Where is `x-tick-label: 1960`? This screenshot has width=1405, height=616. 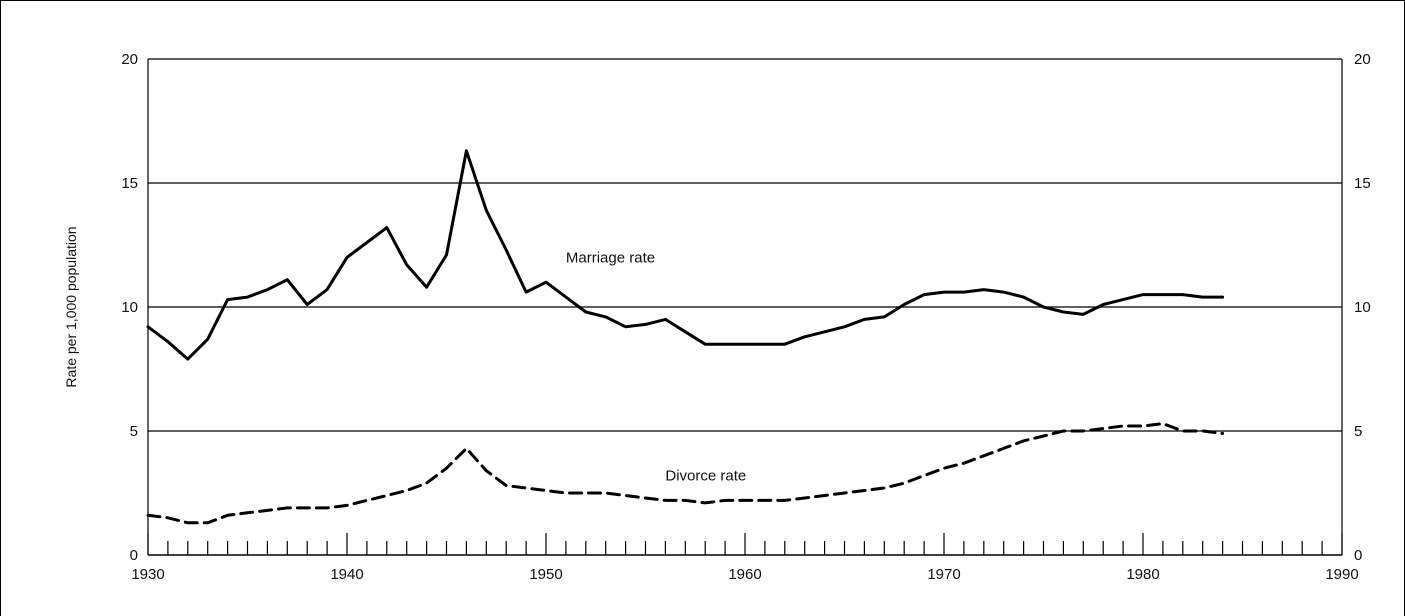 x-tick-label: 1960 is located at coordinates (744, 574).